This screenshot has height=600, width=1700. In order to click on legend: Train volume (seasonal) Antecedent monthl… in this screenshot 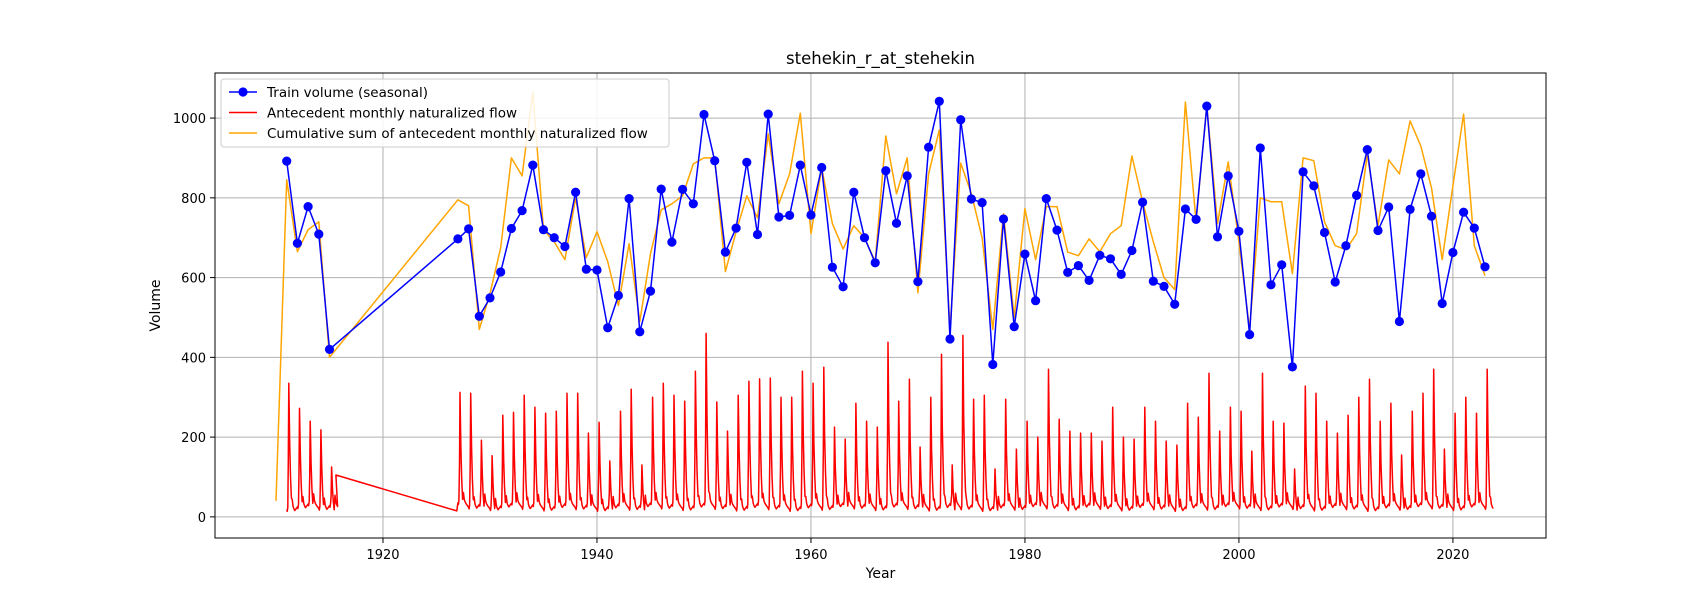, I will do `click(445, 113)`.